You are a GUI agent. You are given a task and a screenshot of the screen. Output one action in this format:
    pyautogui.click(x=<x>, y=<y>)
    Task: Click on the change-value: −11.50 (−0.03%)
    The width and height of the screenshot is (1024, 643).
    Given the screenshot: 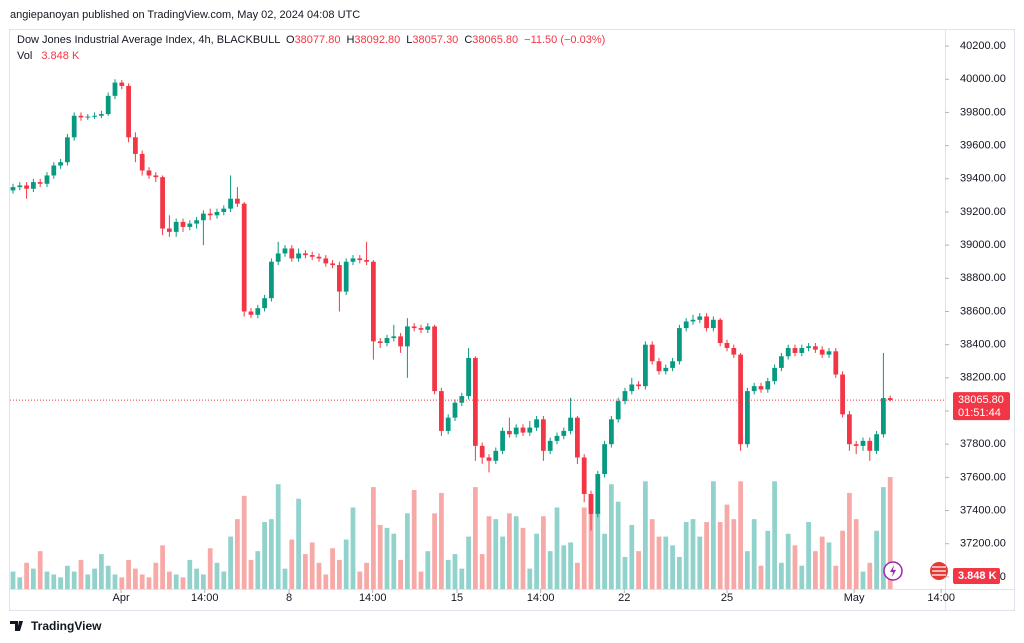 What is the action you would take?
    pyautogui.click(x=564, y=40)
    